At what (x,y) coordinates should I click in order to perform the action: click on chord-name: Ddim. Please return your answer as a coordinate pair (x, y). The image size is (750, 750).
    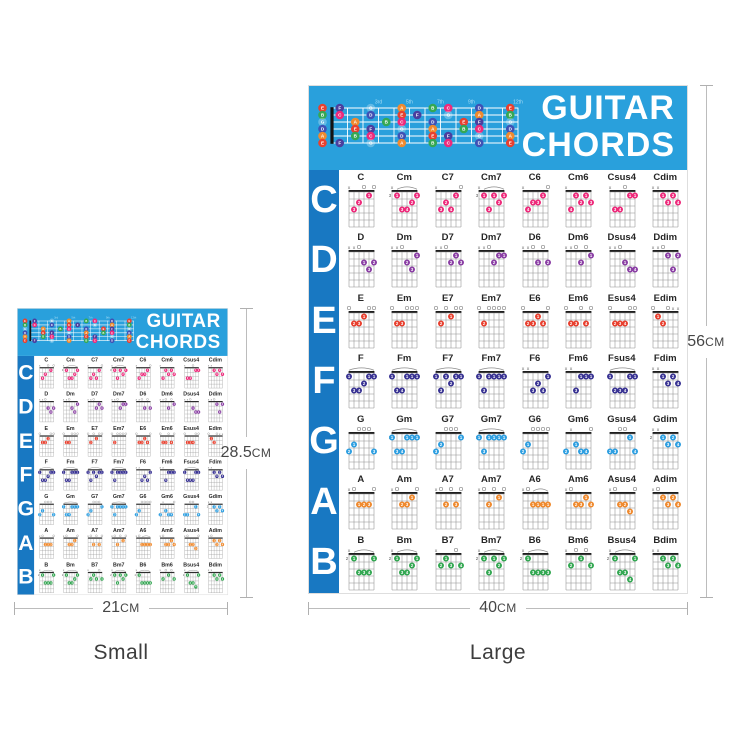
    Looking at the image, I should click on (665, 238).